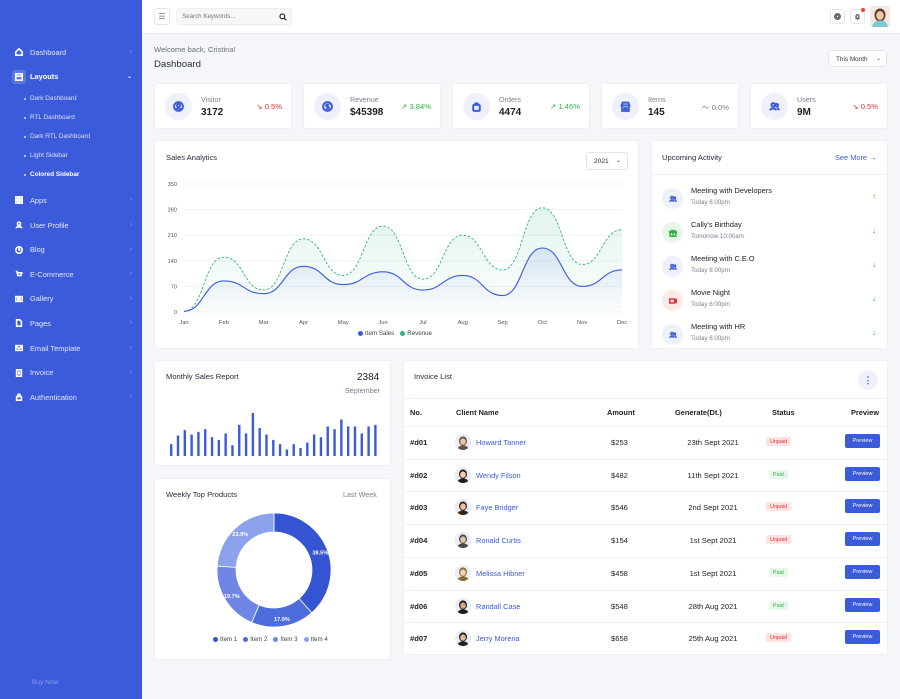 This screenshot has height=699, width=900. What do you see at coordinates (774, 106) in the screenshot?
I see `users-icon` at bounding box center [774, 106].